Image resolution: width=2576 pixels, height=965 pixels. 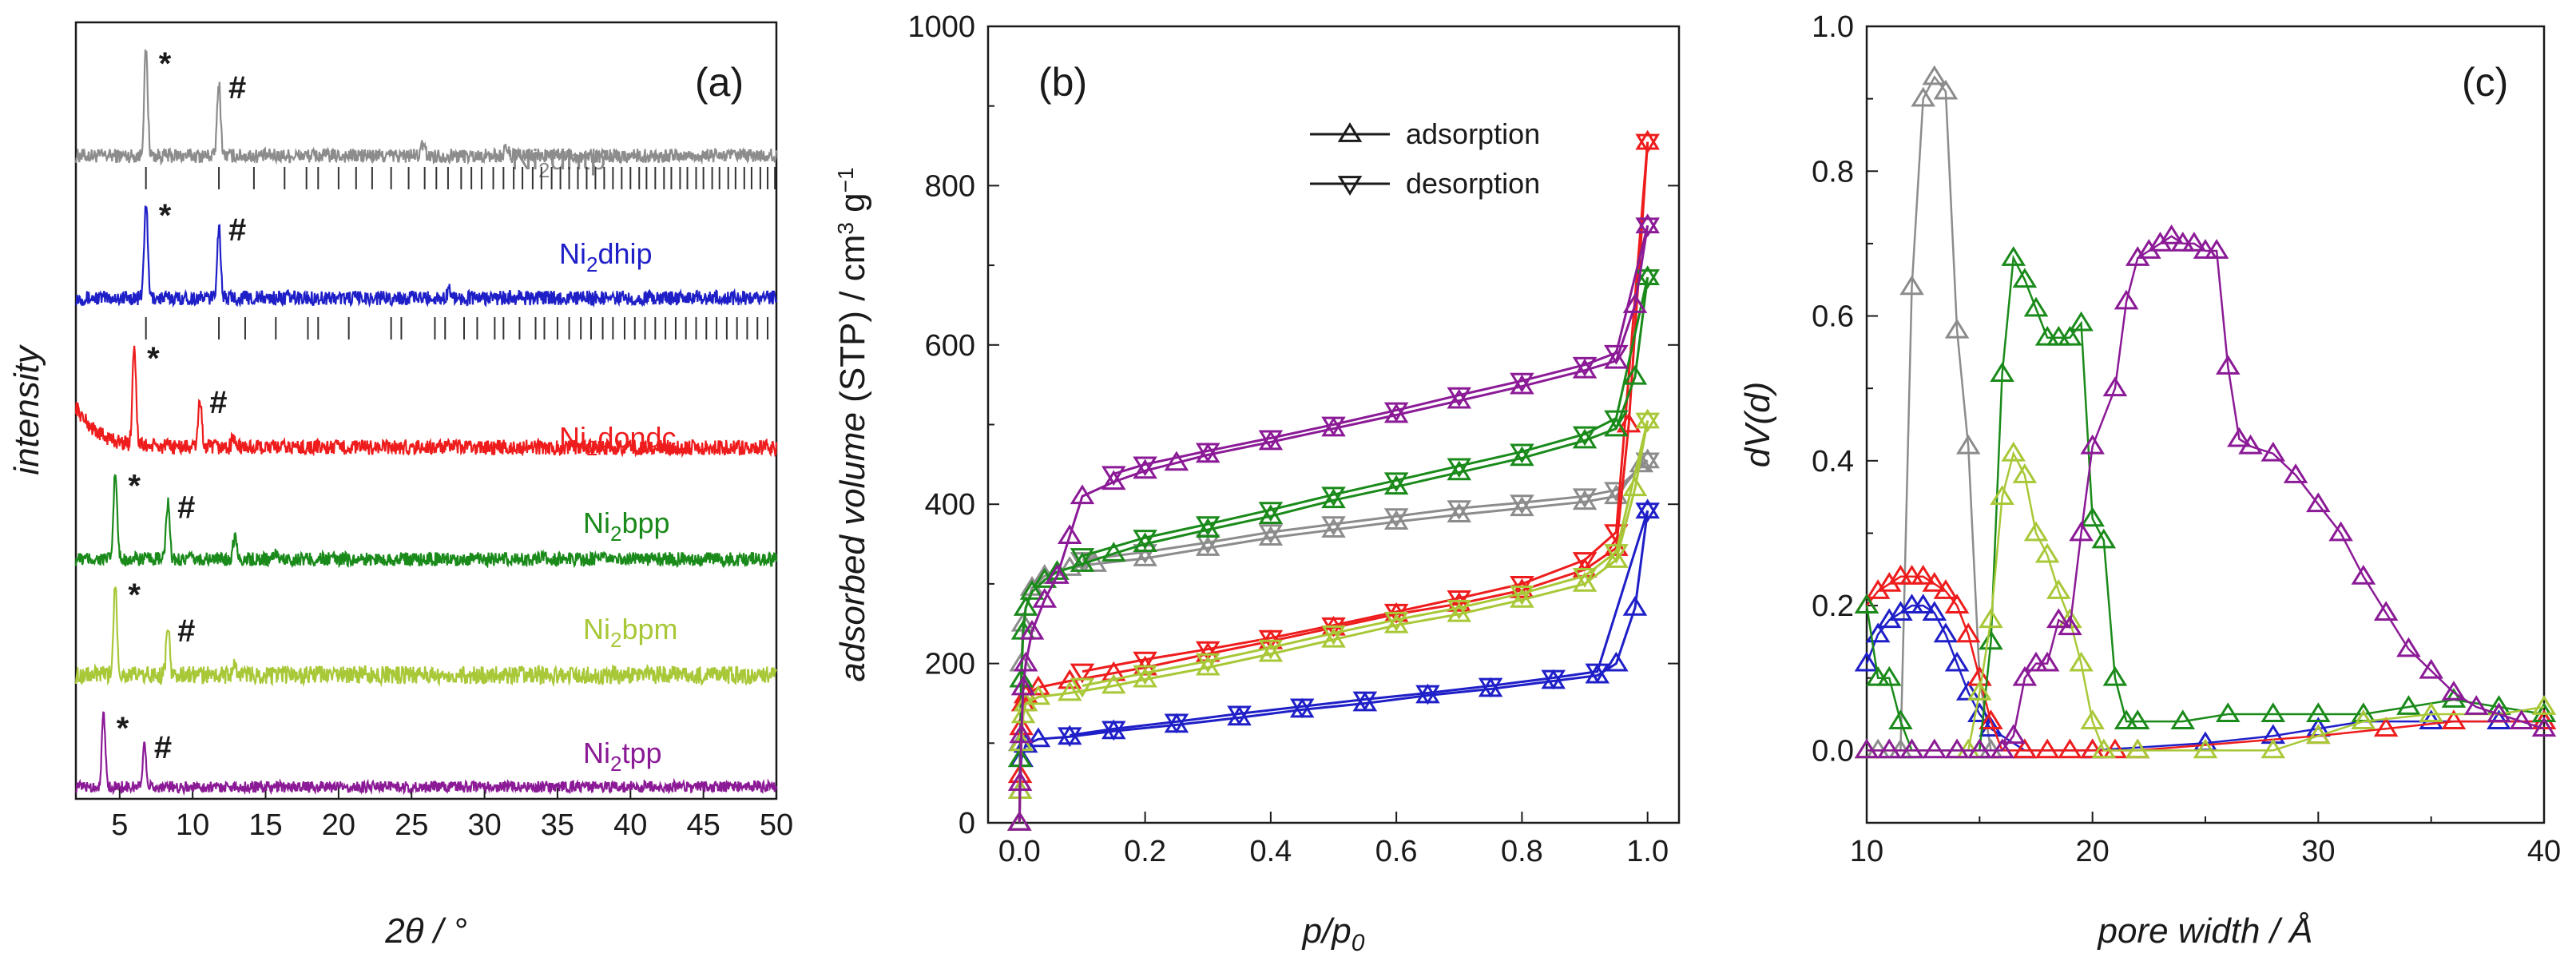 I want to click on y-tick-label: 0, so click(x=967, y=824).